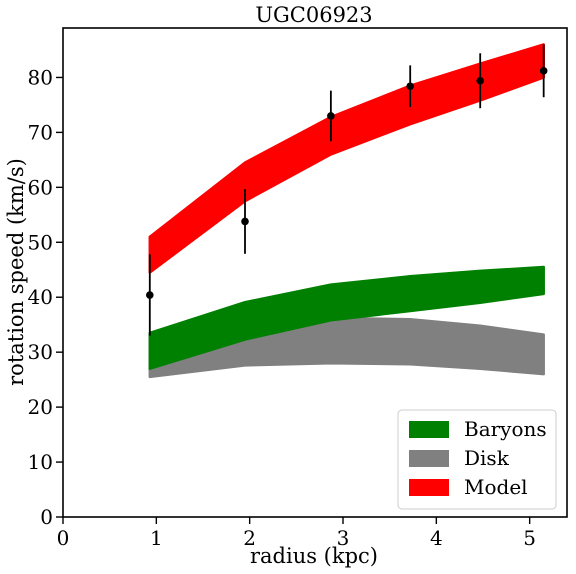 This screenshot has height=574, width=576. Describe the element at coordinates (156, 538) in the screenshot. I see `x-tick-label: 1` at that location.